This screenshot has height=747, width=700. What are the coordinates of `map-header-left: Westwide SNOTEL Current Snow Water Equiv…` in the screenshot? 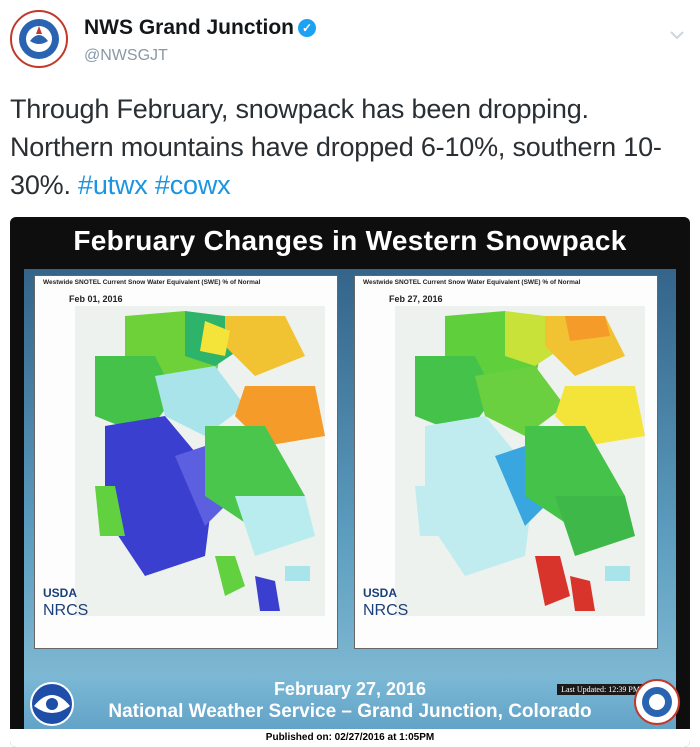 It's located at (152, 282).